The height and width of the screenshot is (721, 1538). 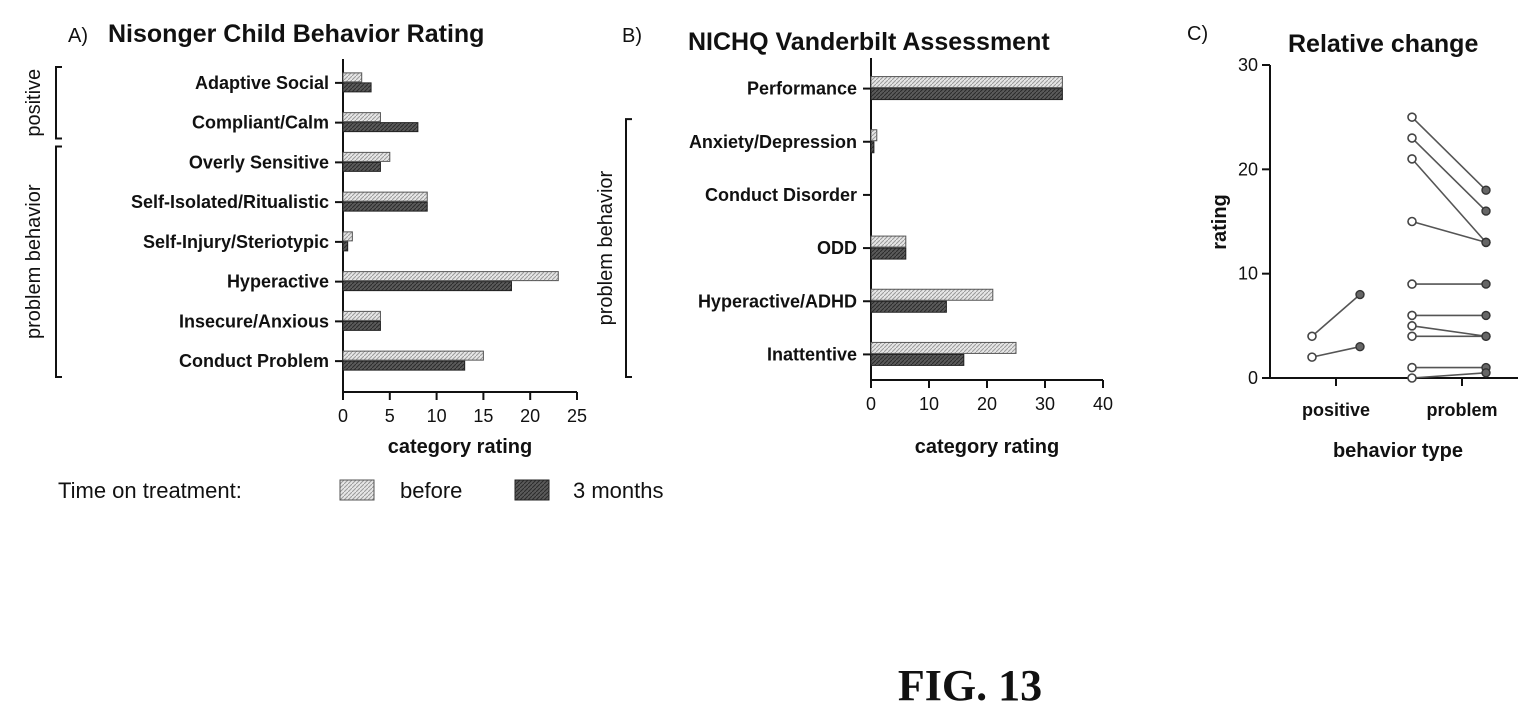 I want to click on panel-a-bar-overly-sensitive-before, so click(x=366, y=156).